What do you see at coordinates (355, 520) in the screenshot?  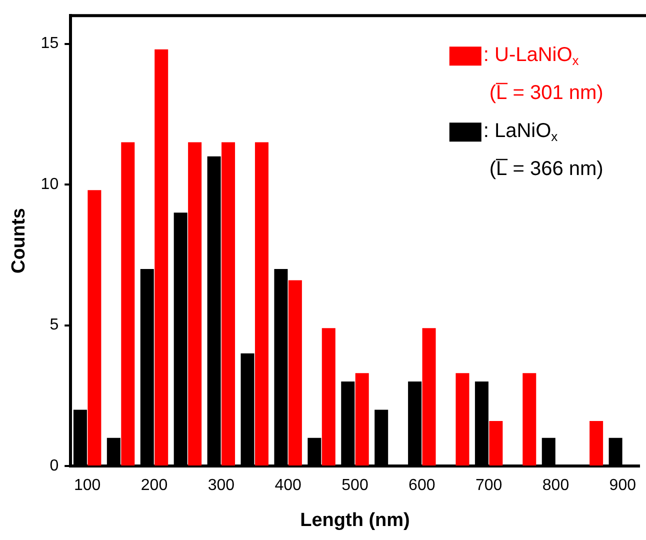 I see `x-axis-title: Length (nm)` at bounding box center [355, 520].